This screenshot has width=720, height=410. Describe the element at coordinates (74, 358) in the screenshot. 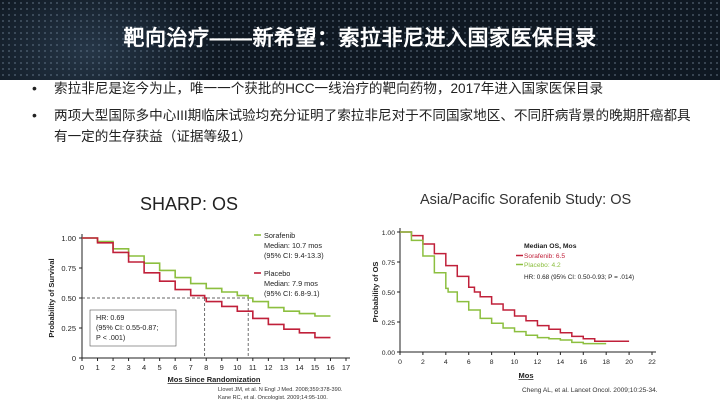

I see `y-tick-label: 0` at that location.